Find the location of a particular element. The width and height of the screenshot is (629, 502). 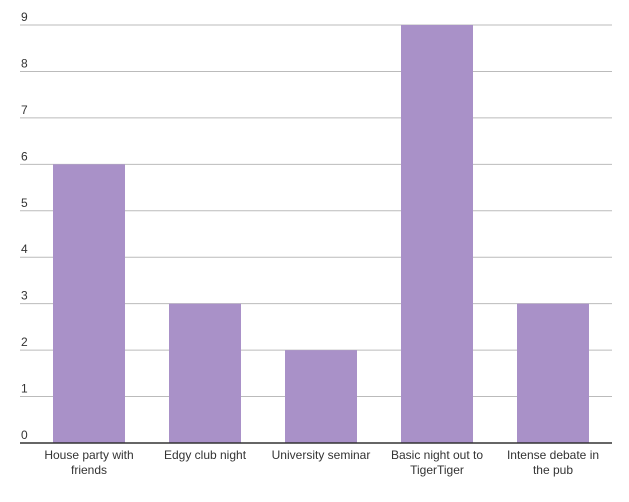

y-tick-label: 7 is located at coordinates (24, 110).